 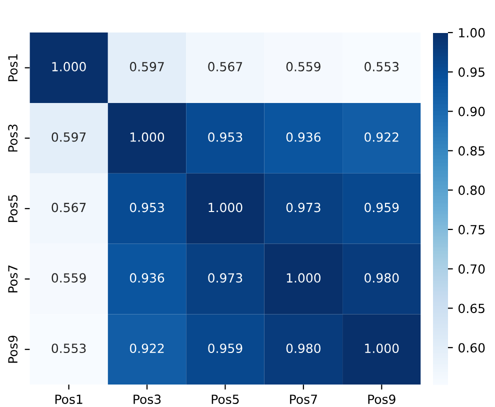 What do you see at coordinates (471, 348) in the screenshot?
I see `color-bar-label: 0.60` at bounding box center [471, 348].